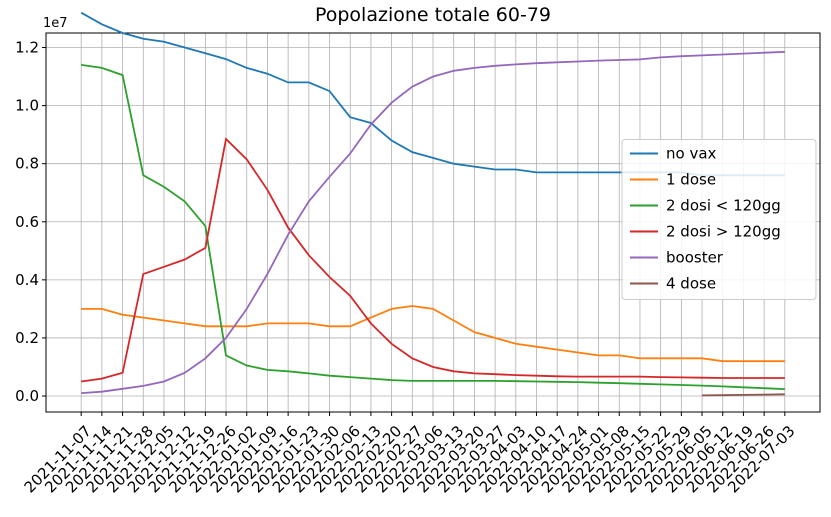 This screenshot has width=831, height=517. What do you see at coordinates (27, 222) in the screenshot?
I see `y-tick-label: 0.6` at bounding box center [27, 222].